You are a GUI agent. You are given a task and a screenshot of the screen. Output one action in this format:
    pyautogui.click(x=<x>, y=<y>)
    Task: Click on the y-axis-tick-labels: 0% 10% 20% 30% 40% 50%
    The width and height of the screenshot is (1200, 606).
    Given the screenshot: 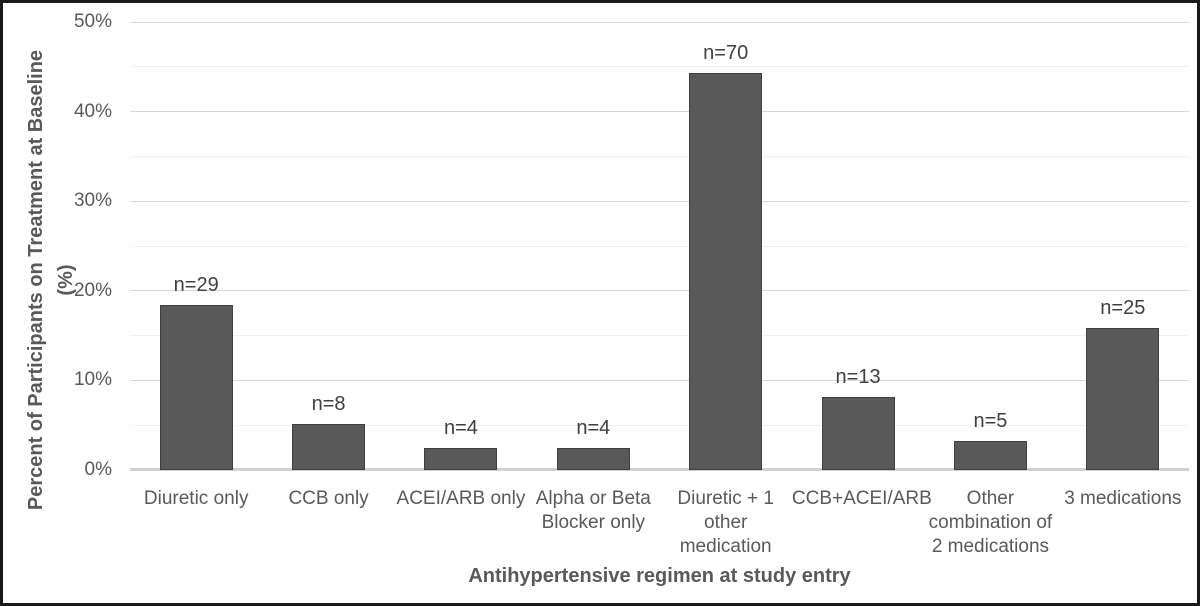 What is the action you would take?
    pyautogui.click(x=57, y=245)
    